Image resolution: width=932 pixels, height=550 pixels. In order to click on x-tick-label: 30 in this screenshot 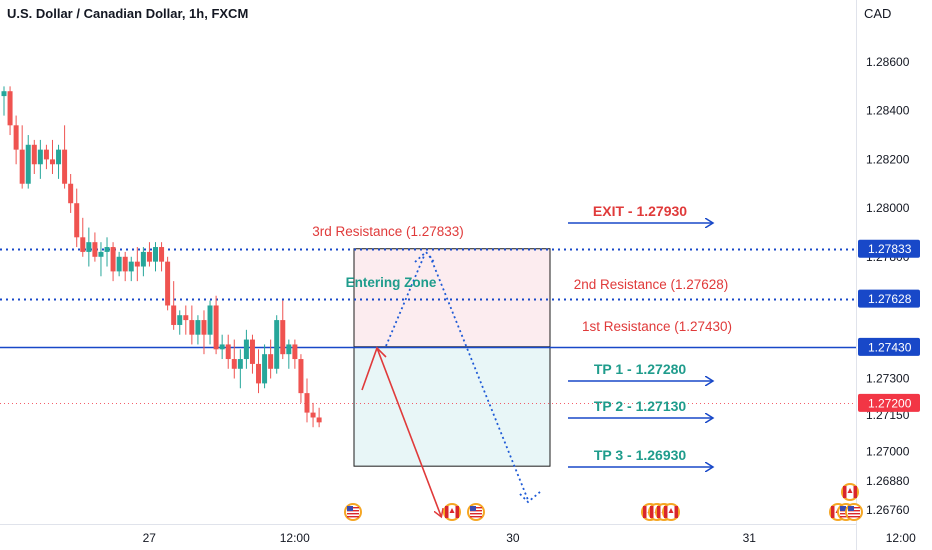, I will do `click(513, 538)`.